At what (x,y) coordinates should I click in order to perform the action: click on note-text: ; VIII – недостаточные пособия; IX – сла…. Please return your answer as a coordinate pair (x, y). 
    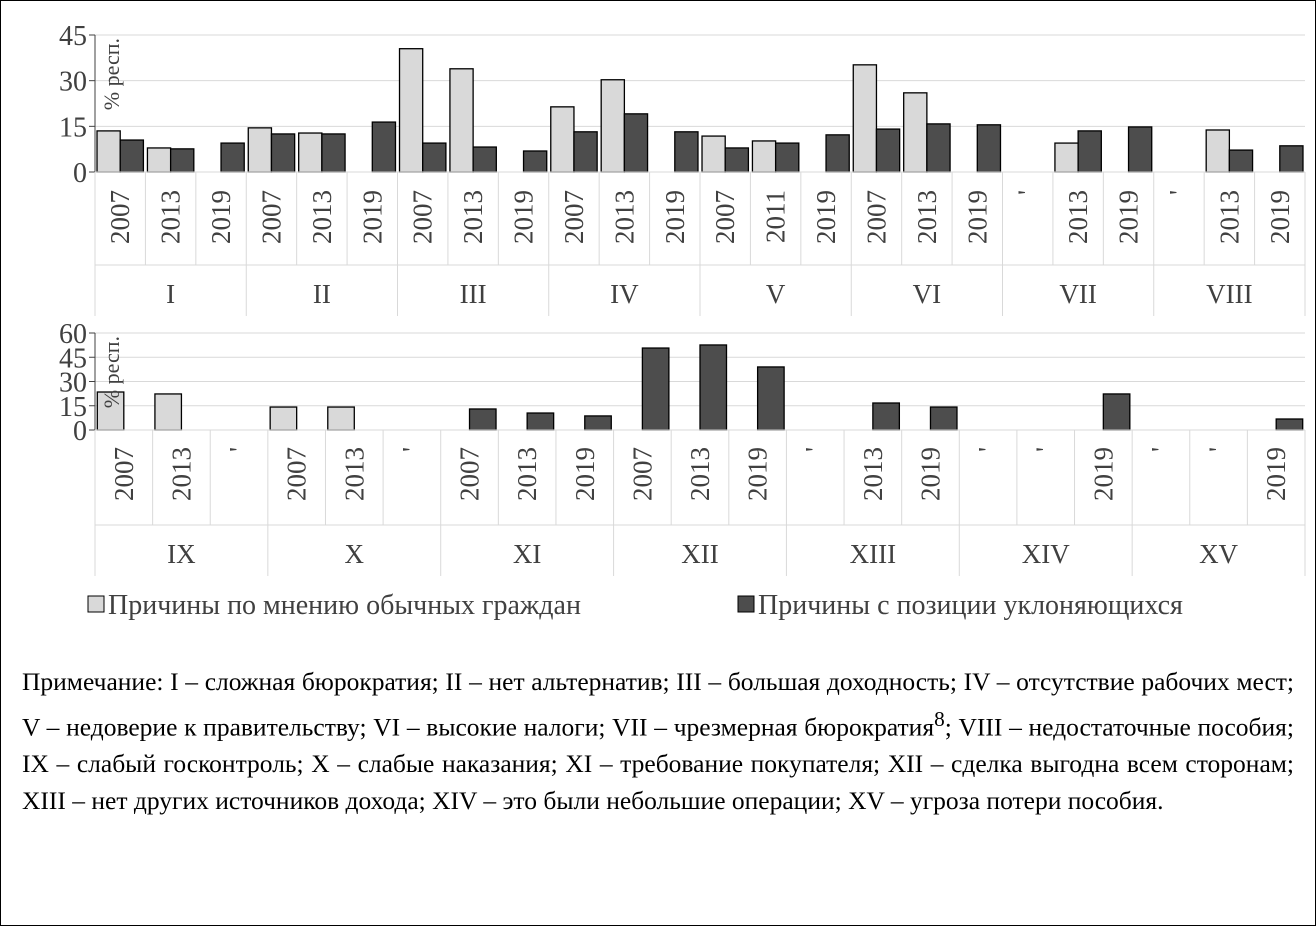
    Looking at the image, I should click on (658, 763).